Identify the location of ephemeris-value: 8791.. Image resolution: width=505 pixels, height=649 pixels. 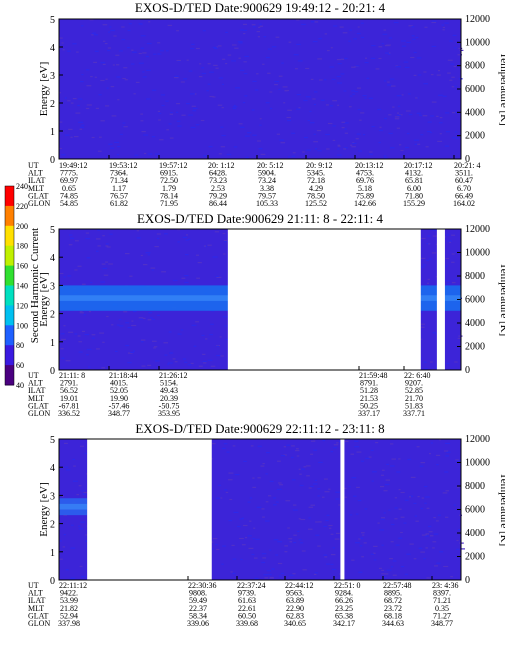
(369, 383).